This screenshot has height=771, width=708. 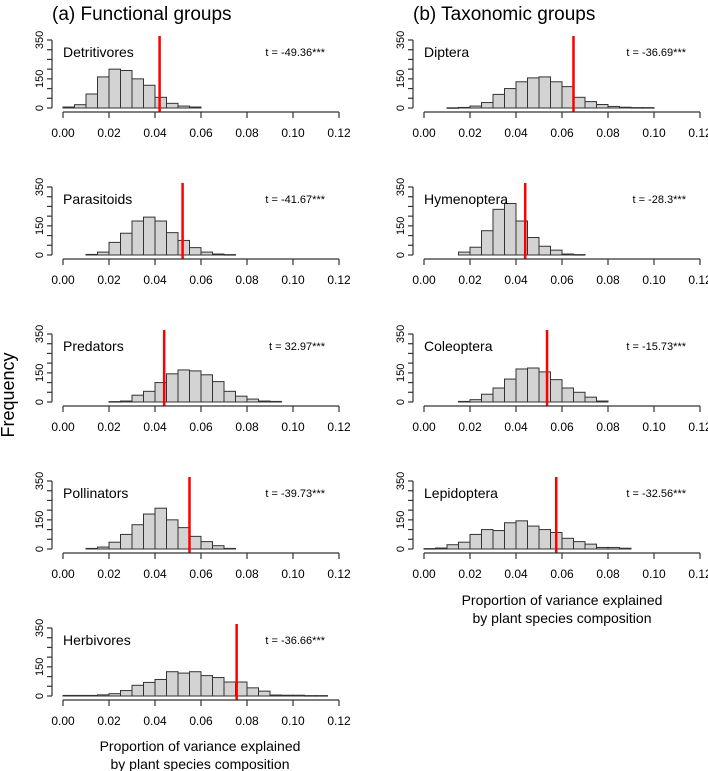 I want to click on x-axis-label: Proportion of variance explained, so click(x=562, y=600).